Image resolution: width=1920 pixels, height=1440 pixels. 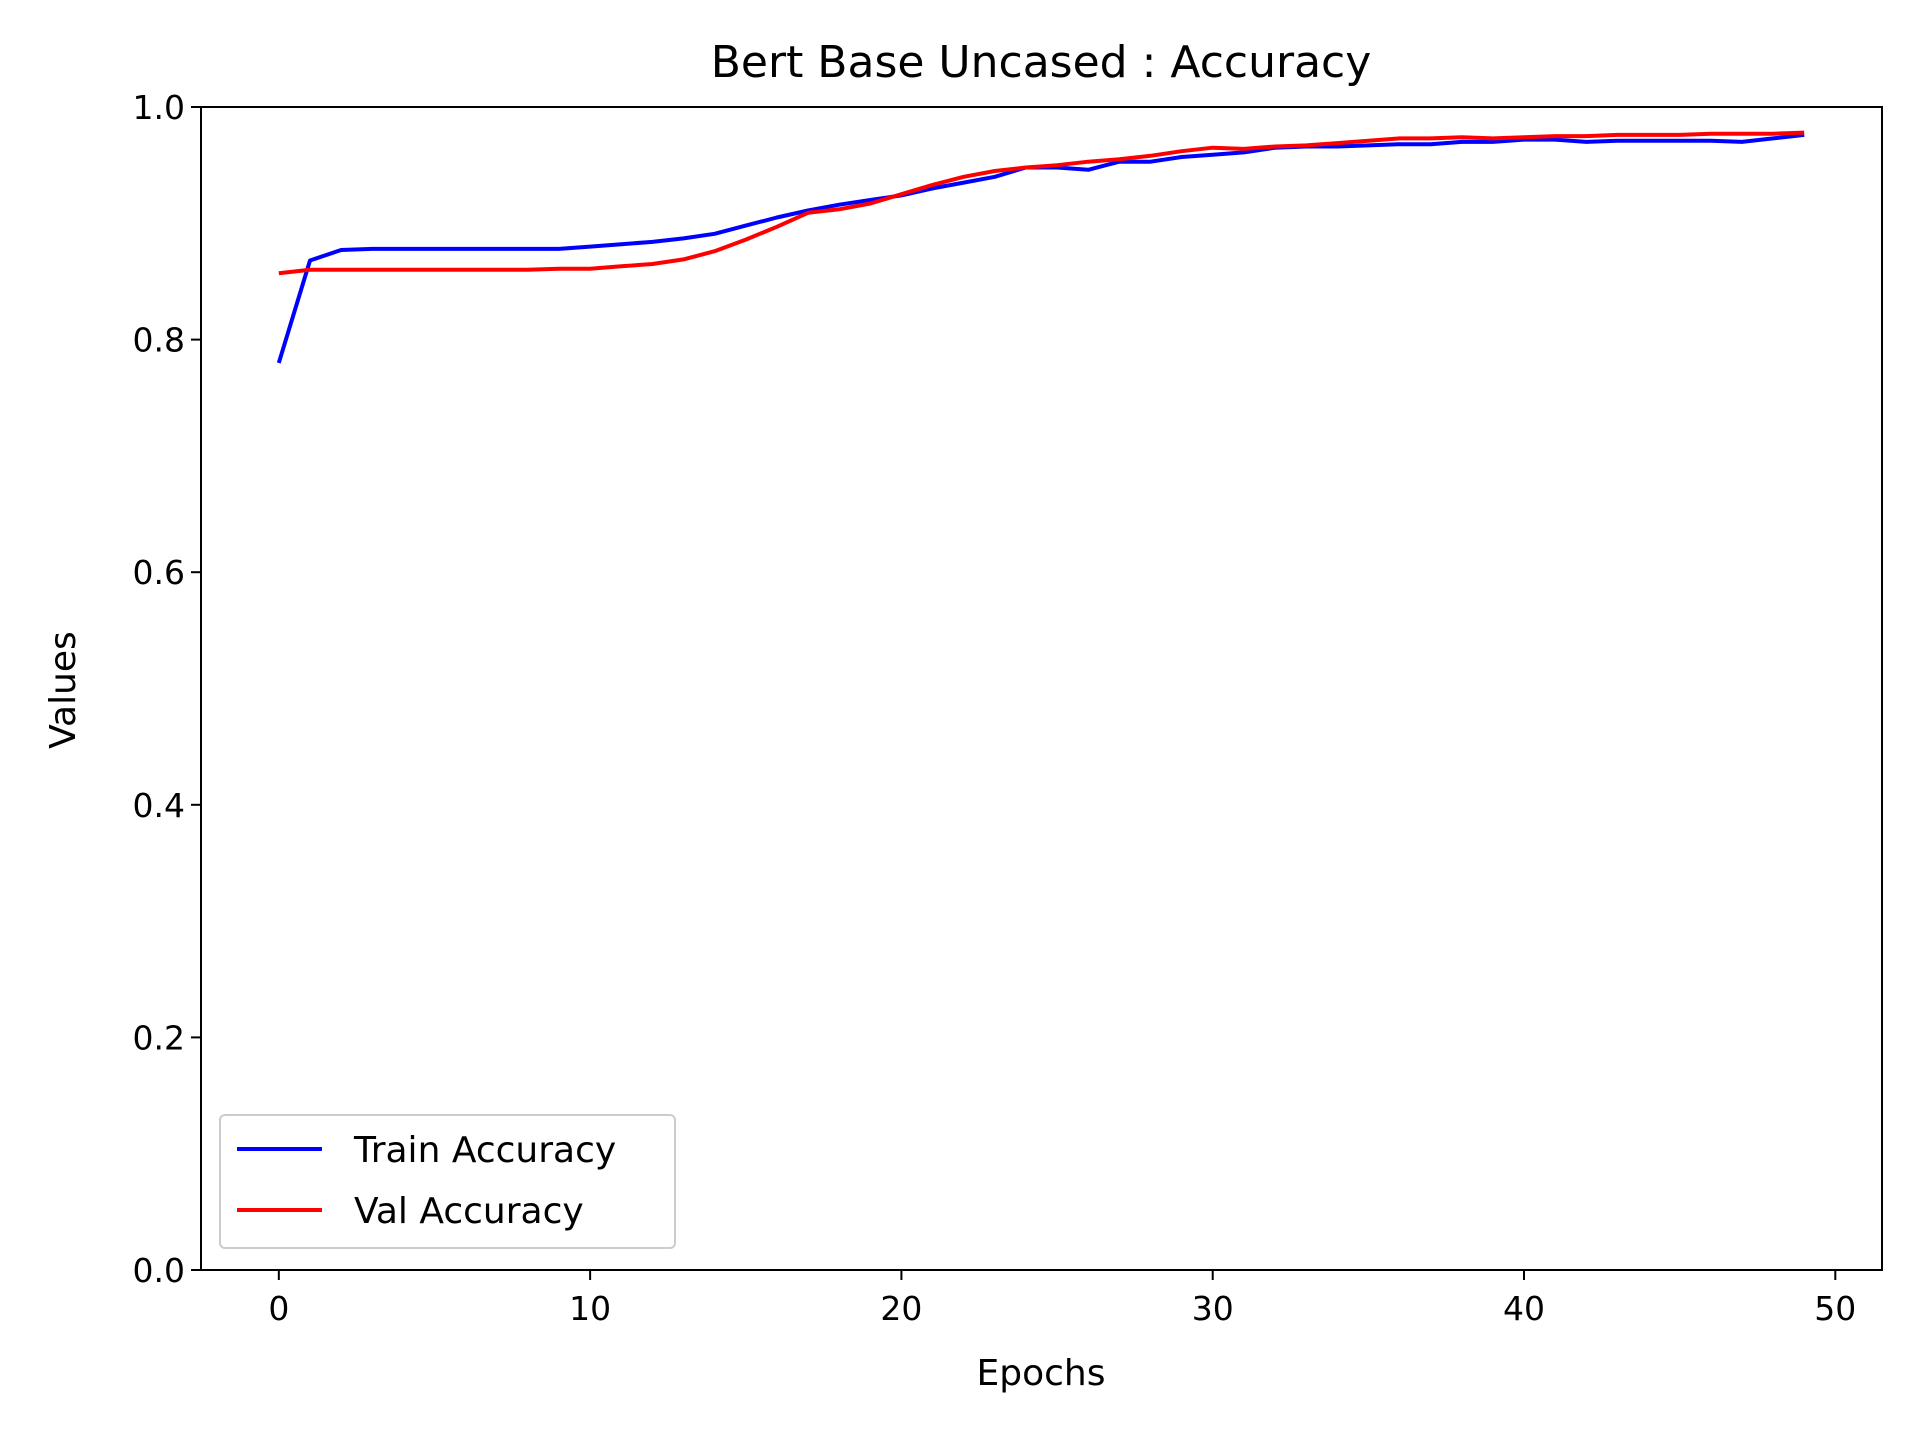 What do you see at coordinates (159, 805) in the screenshot?
I see `y-tick-label: 0.4` at bounding box center [159, 805].